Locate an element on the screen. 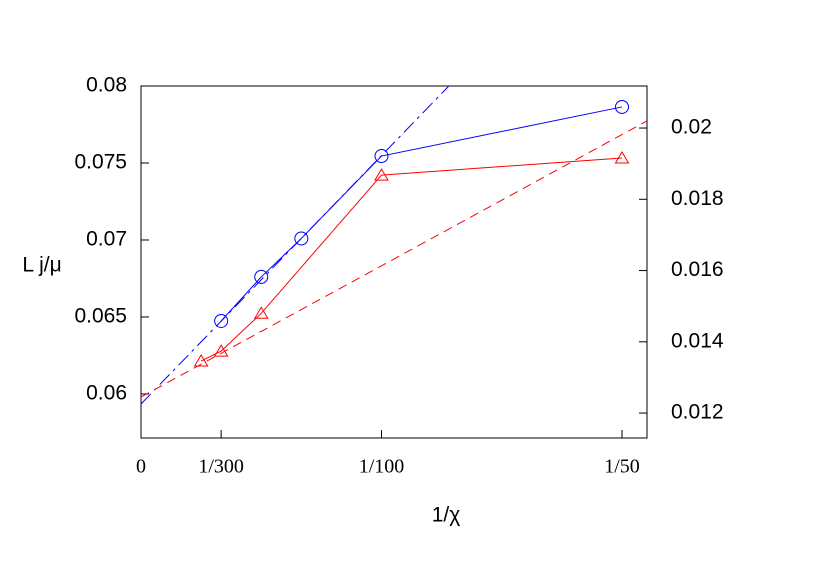  x-axis-label: 1/χ is located at coordinates (446, 515).